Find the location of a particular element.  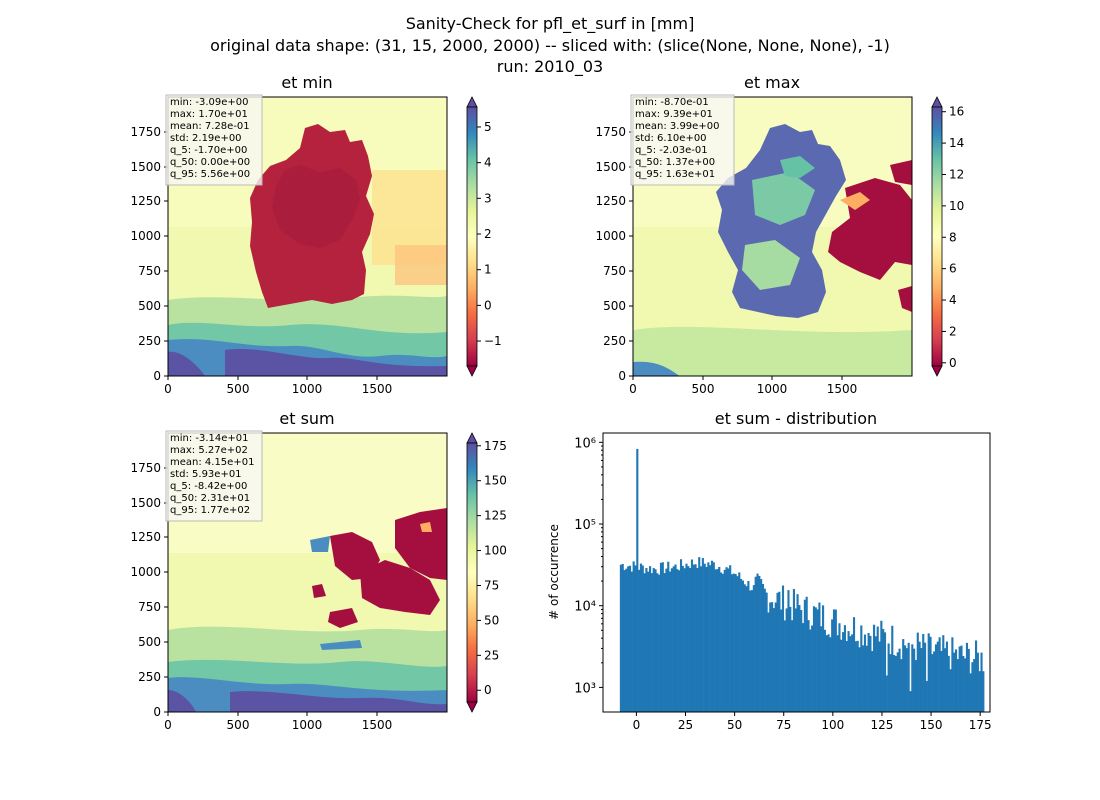

colorbar-tick-label: 5 is located at coordinates (488, 127).